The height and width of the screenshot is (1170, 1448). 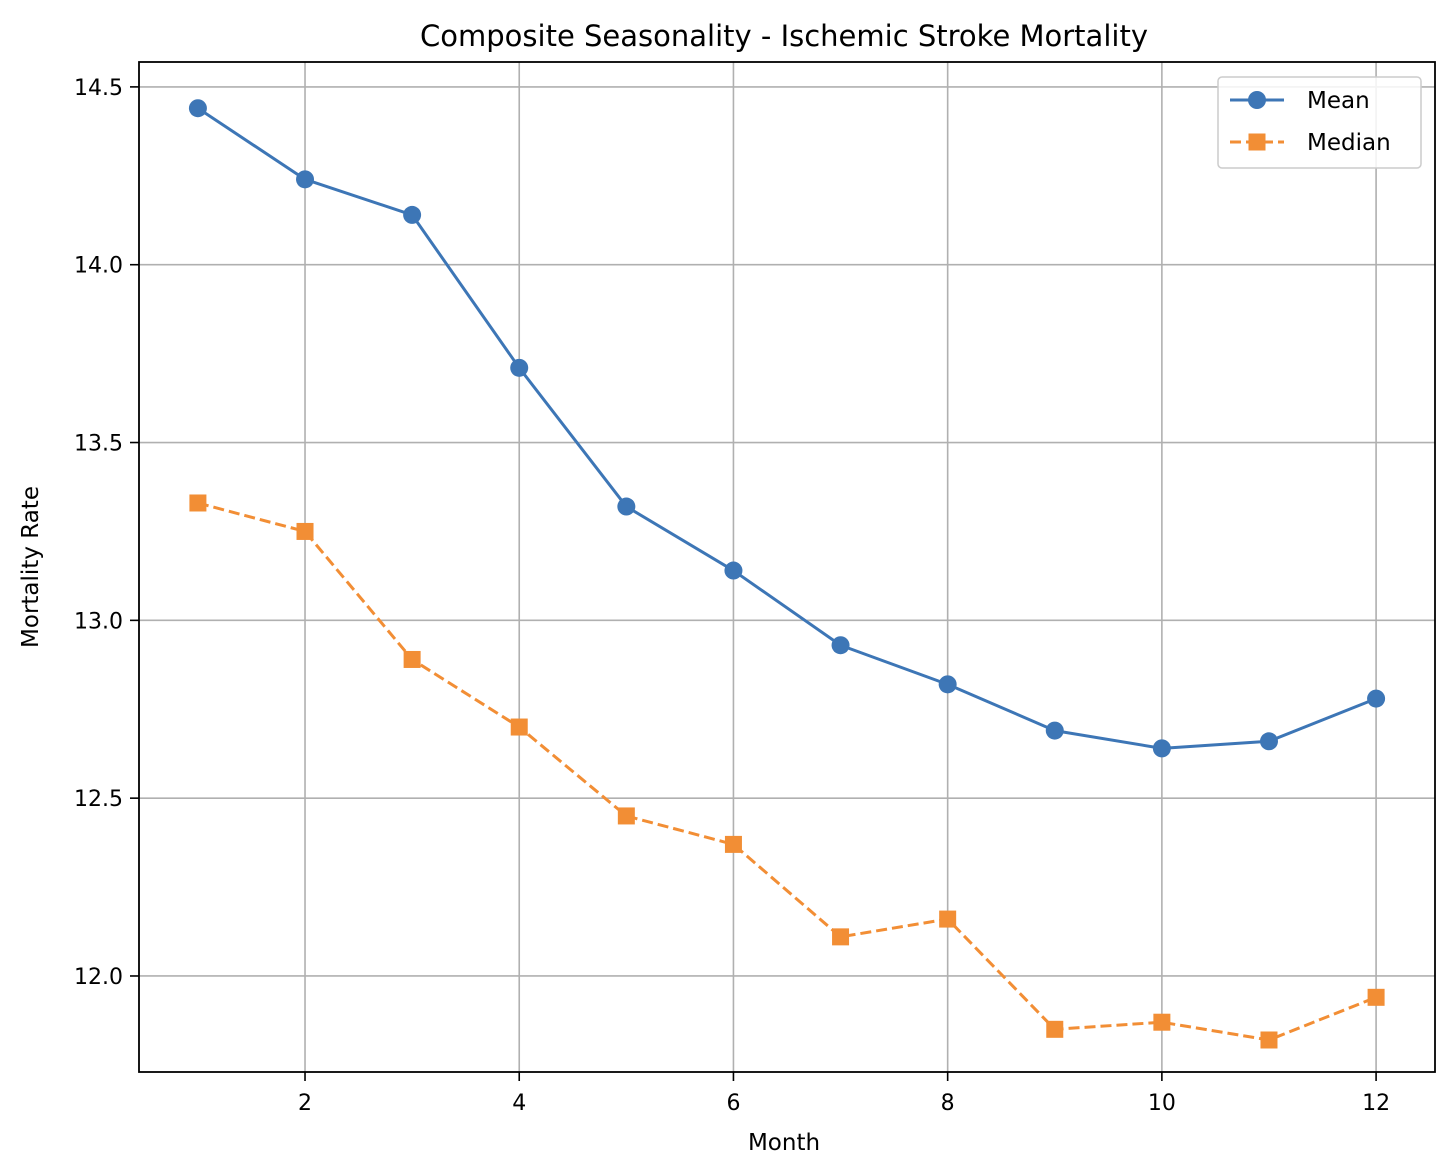 I want to click on y-tick-label: 14.5, so click(x=98, y=88).